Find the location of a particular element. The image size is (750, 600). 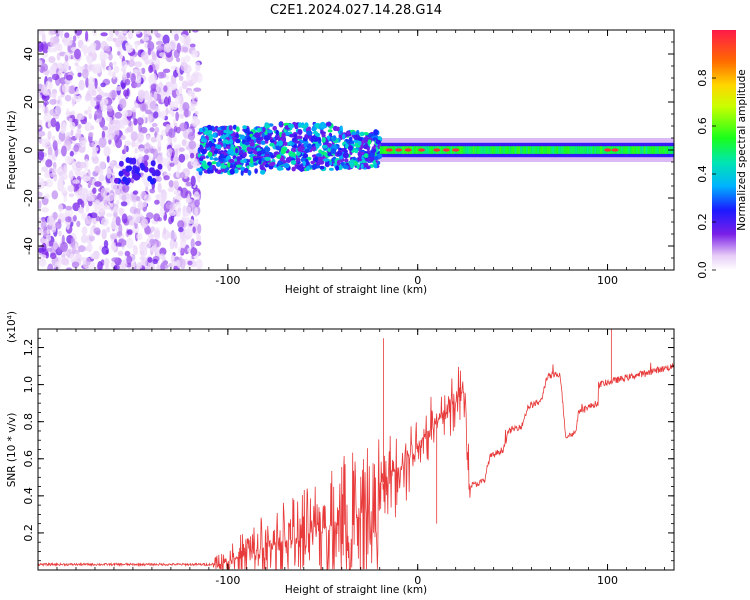

spectrogram-y-label: Frequency (Hz) is located at coordinates (12, 149).